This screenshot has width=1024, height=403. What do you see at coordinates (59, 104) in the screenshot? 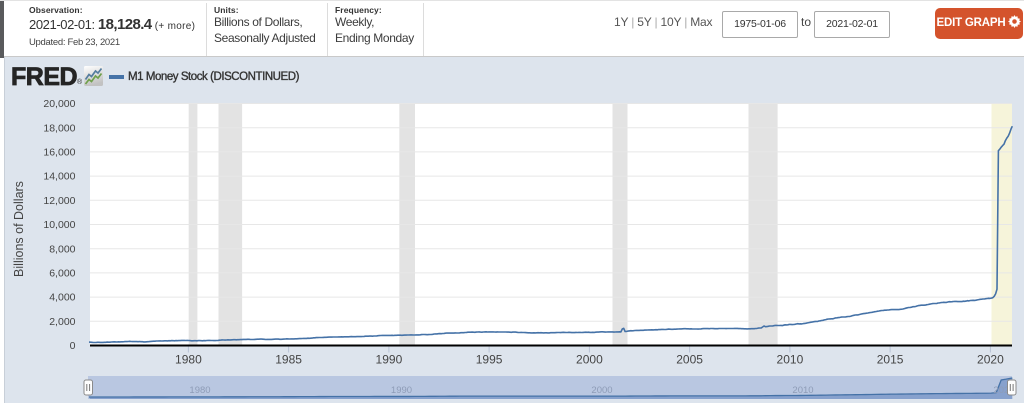
I see `svg-text: 20,000` at bounding box center [59, 104].